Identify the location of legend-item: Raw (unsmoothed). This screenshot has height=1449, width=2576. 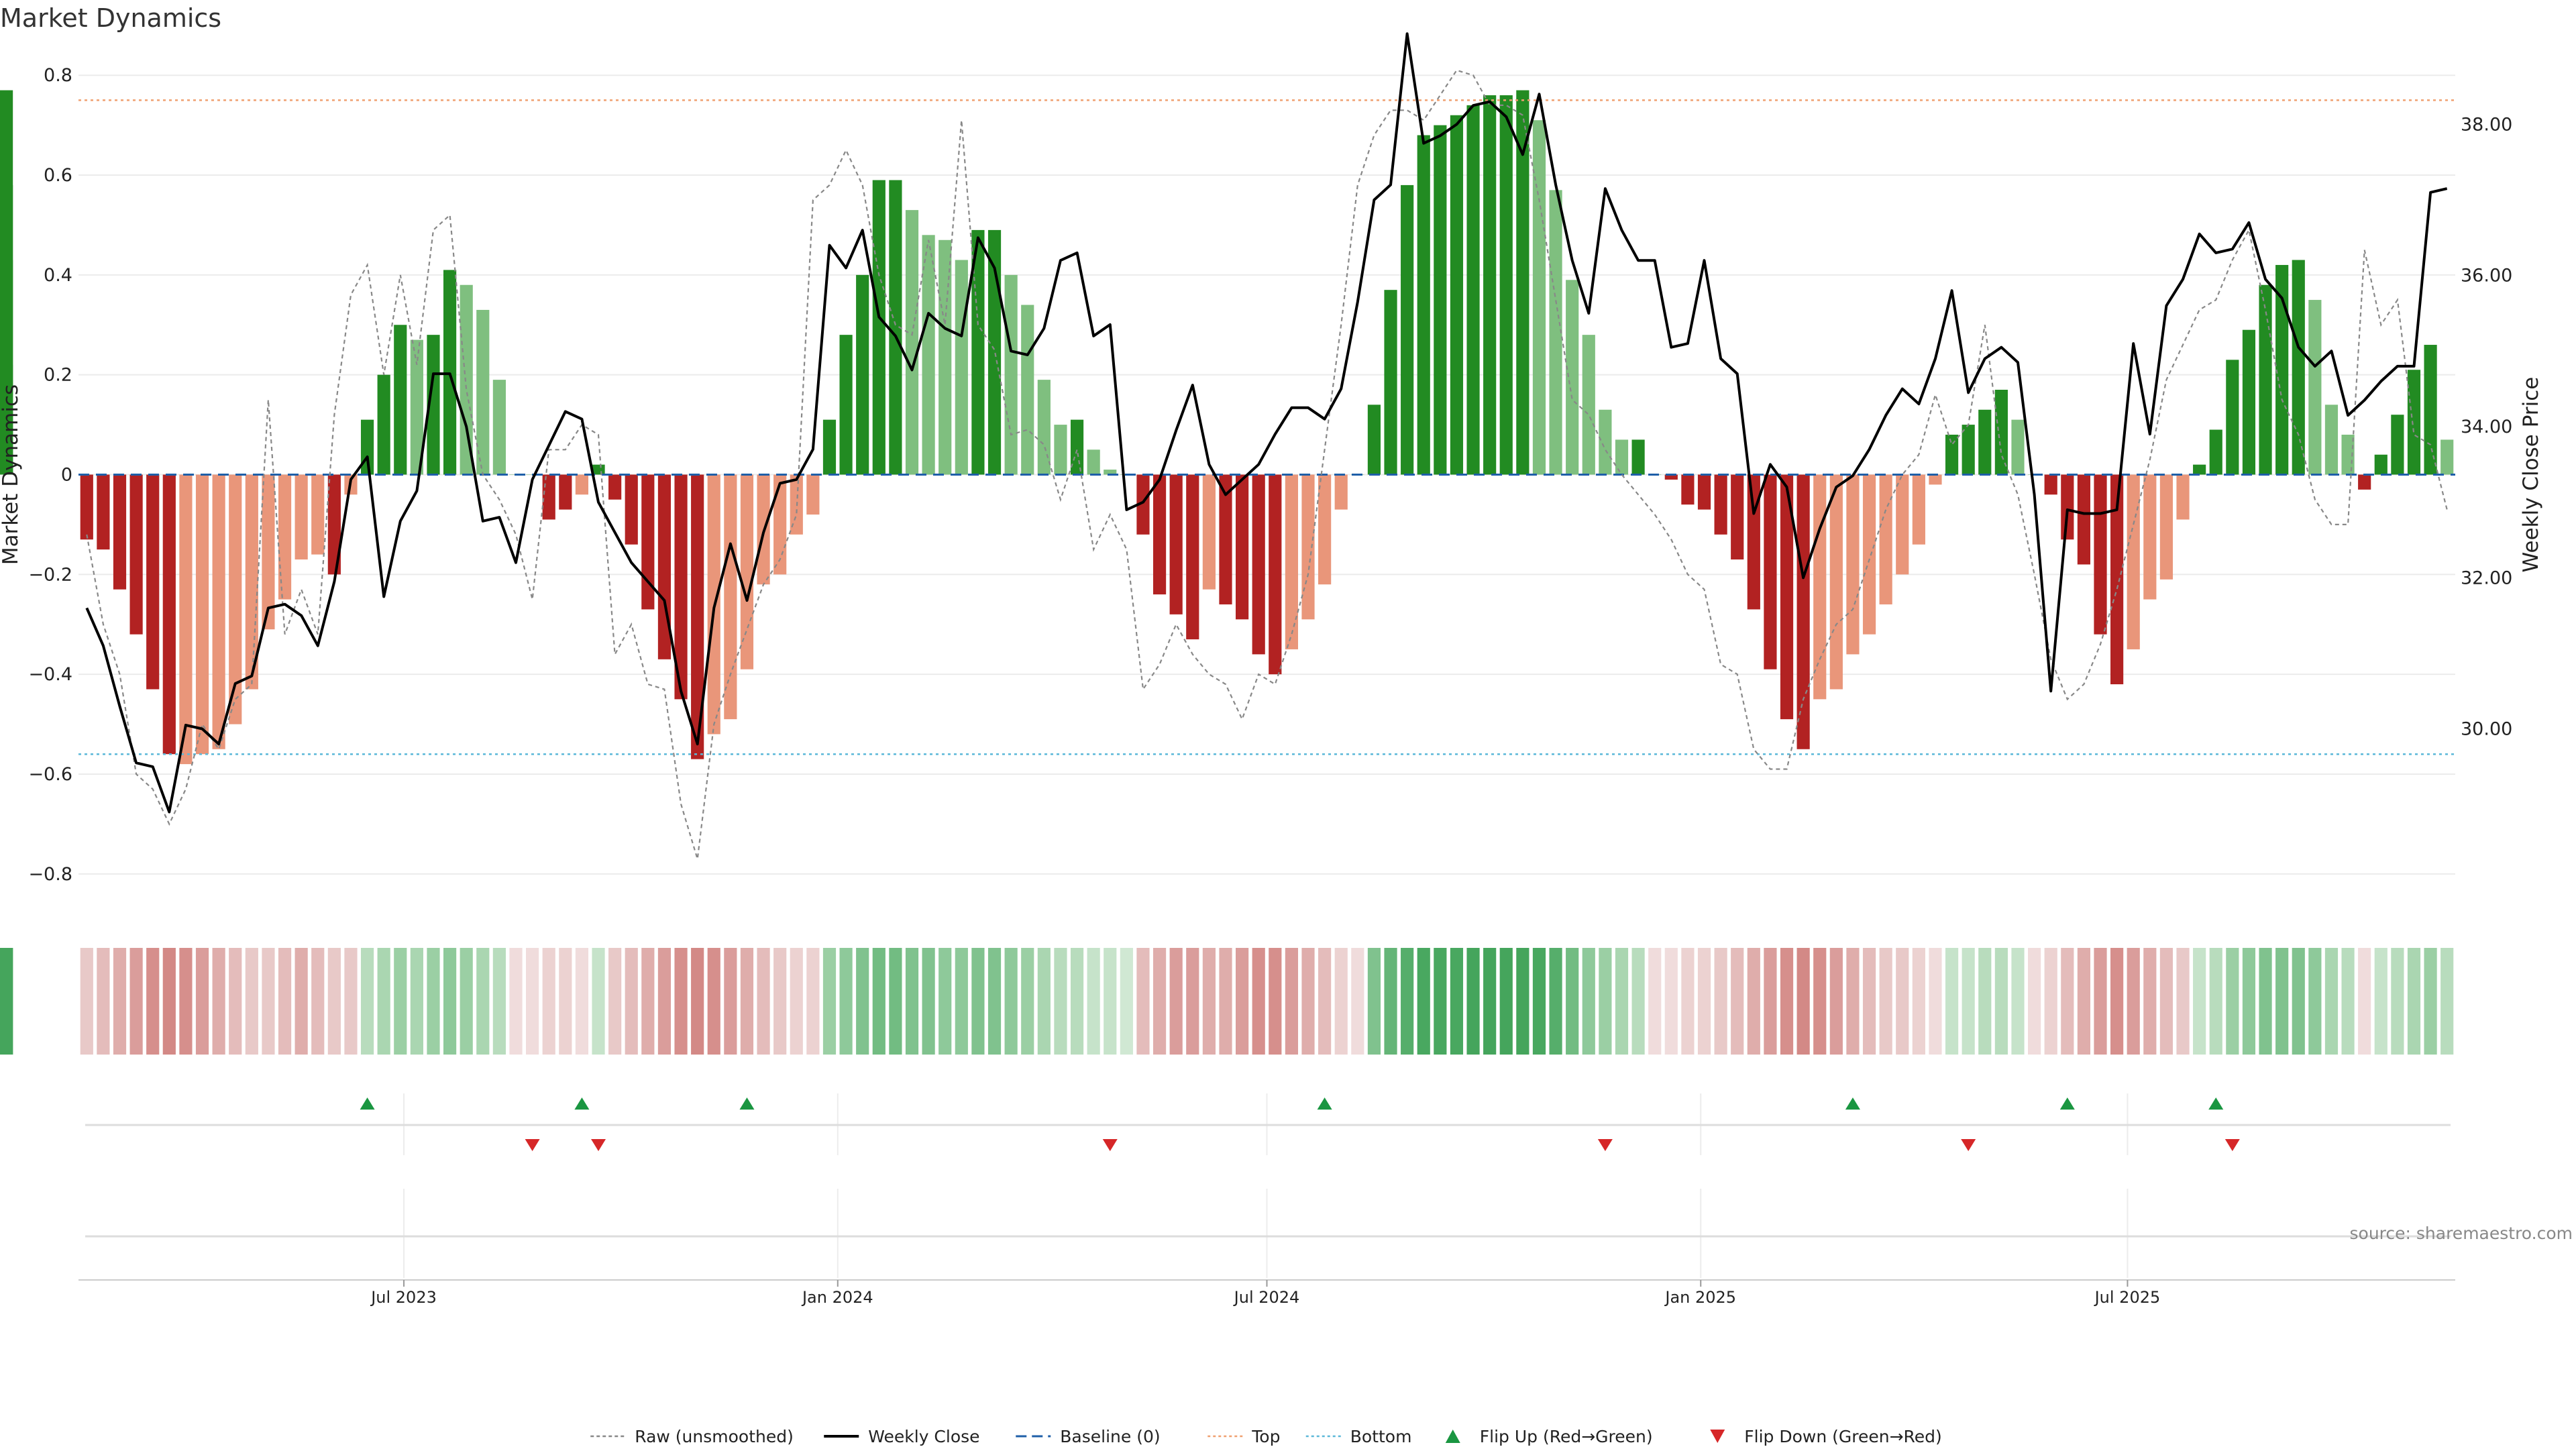
(692, 1436).